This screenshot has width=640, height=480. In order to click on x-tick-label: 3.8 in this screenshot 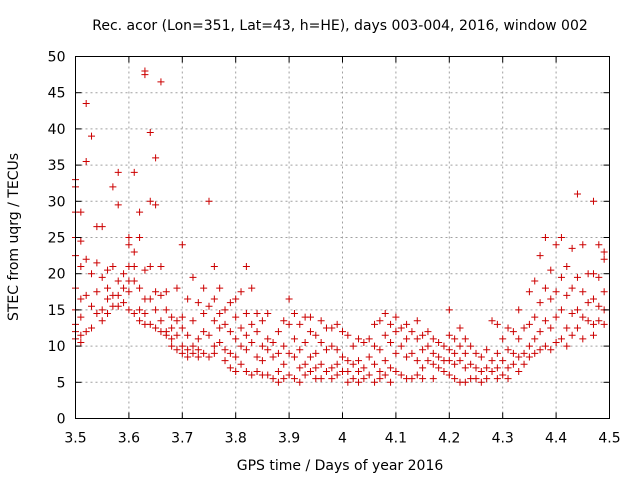, I will do `click(236, 439)`.